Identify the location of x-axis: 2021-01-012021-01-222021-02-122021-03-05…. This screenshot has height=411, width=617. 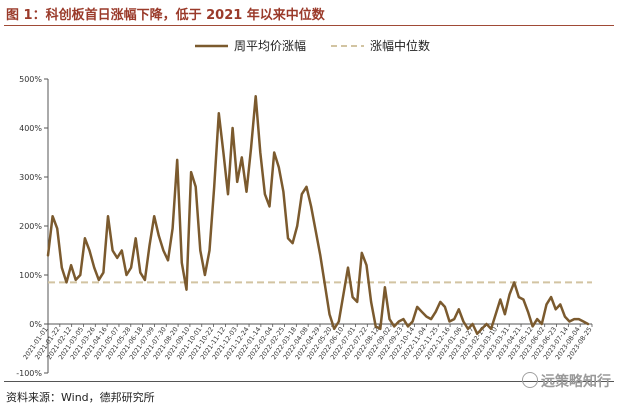
(307, 342).